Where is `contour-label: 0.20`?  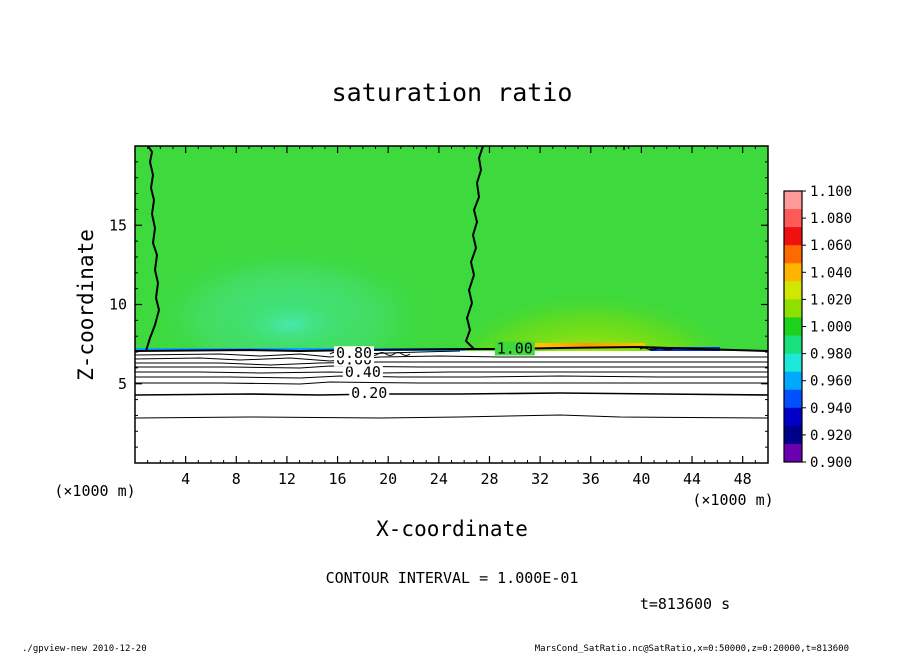
contour-label: 0.20 is located at coordinates (369, 393).